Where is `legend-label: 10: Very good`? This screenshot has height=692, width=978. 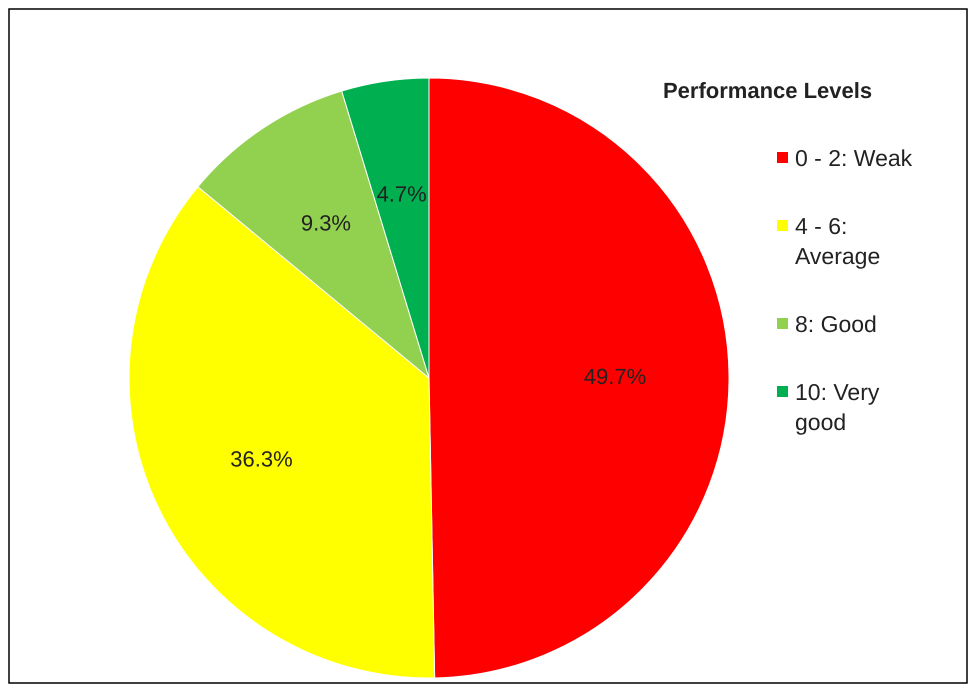 legend-label: 10: Very good is located at coordinates (837, 407).